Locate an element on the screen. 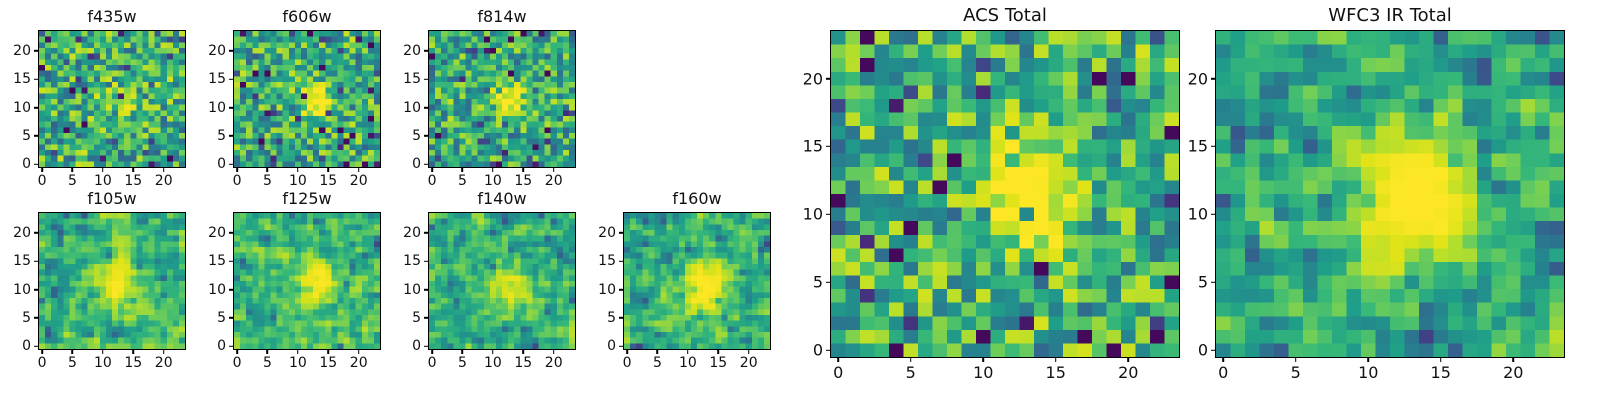 The width and height of the screenshot is (1600, 400). panel-title-f606w: f606w is located at coordinates (307, 16).